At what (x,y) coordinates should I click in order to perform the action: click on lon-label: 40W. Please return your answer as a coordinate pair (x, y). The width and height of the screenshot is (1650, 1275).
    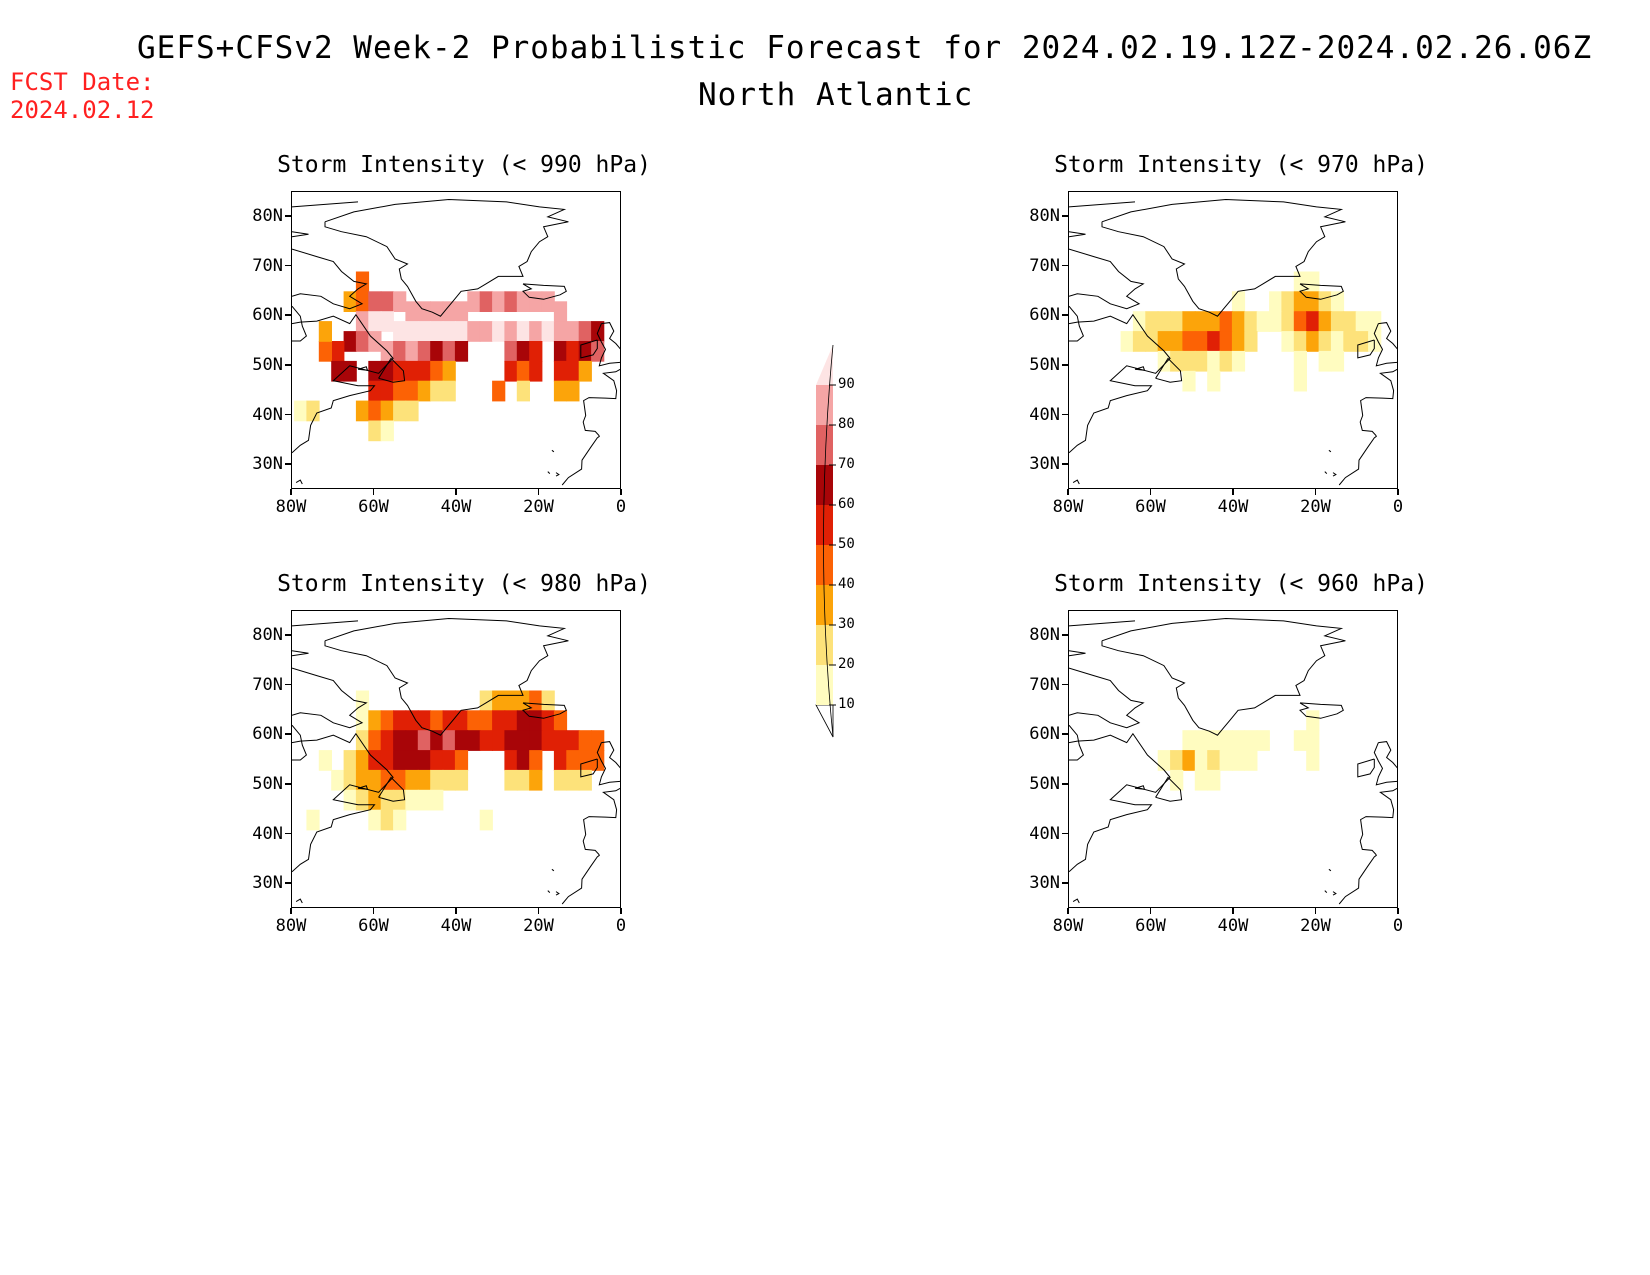
    Looking at the image, I should click on (456, 926).